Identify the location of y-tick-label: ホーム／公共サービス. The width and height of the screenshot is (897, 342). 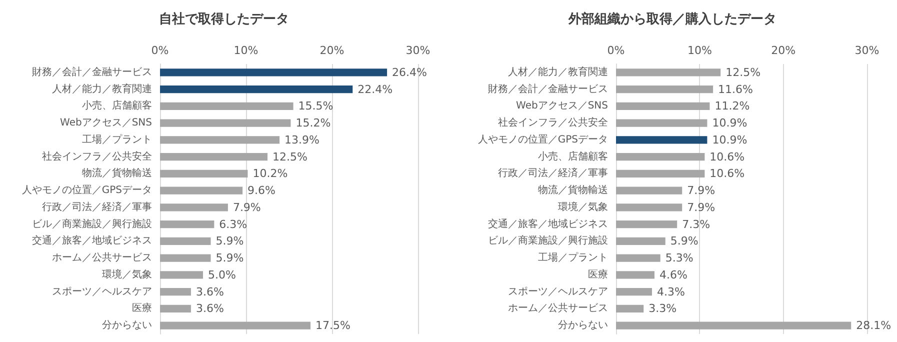
(558, 308).